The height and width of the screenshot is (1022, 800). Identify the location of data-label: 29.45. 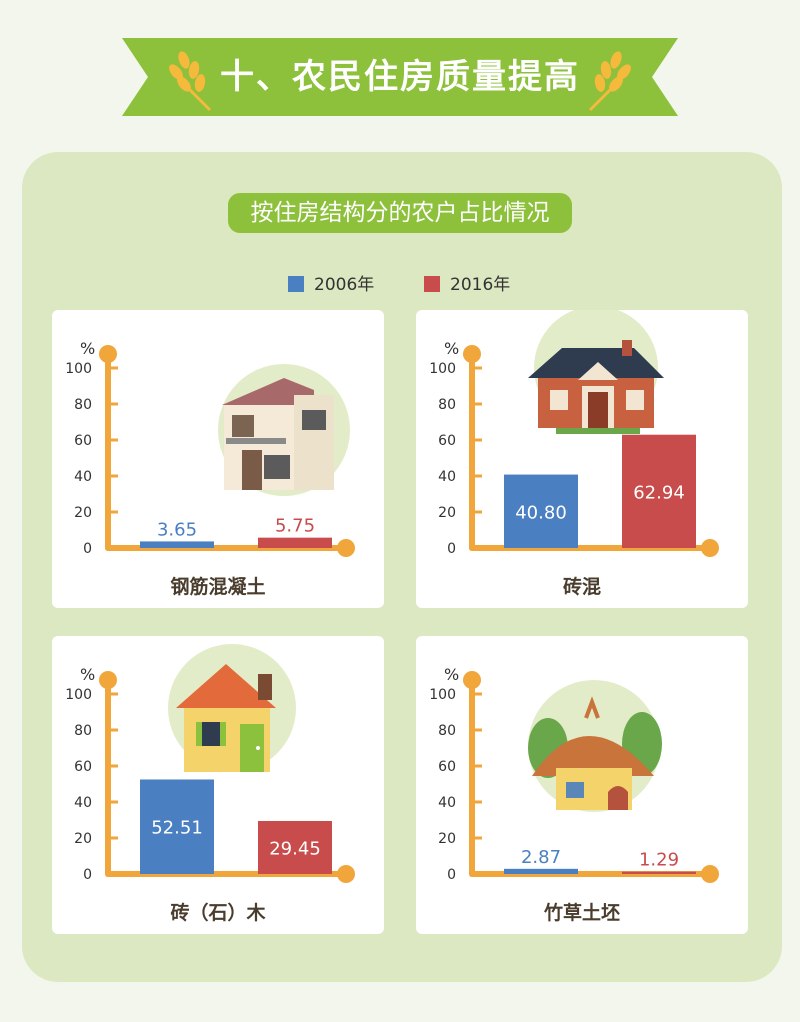
(295, 848).